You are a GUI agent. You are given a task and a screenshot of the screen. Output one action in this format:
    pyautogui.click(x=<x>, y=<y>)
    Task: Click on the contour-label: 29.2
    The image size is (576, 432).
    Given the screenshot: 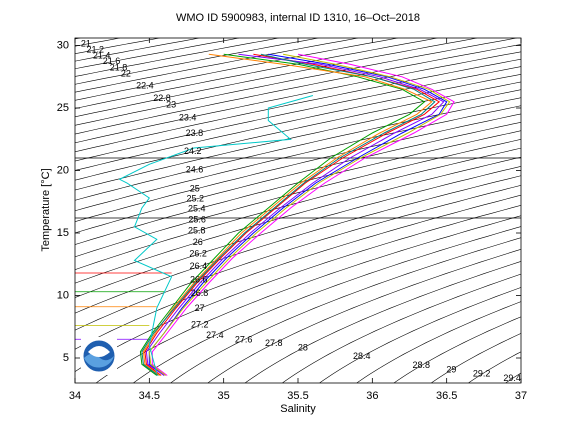 What is the action you would take?
    pyautogui.click(x=482, y=374)
    